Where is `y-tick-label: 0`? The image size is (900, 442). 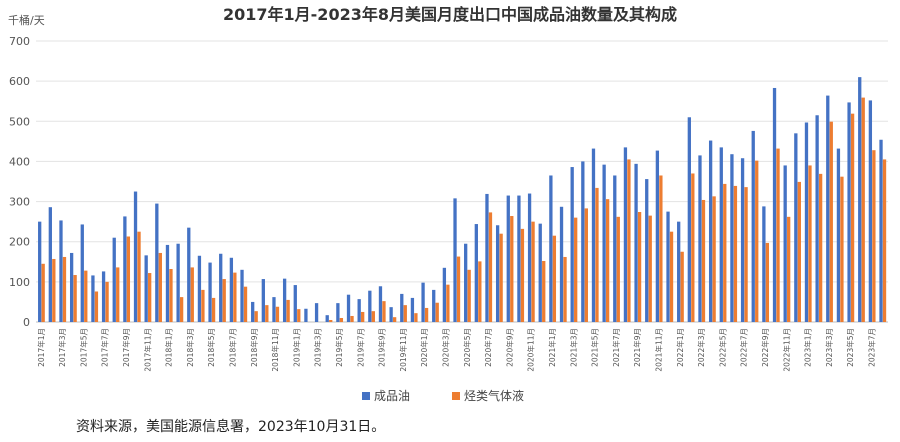 y-tick-label: 0 is located at coordinates (26, 322).